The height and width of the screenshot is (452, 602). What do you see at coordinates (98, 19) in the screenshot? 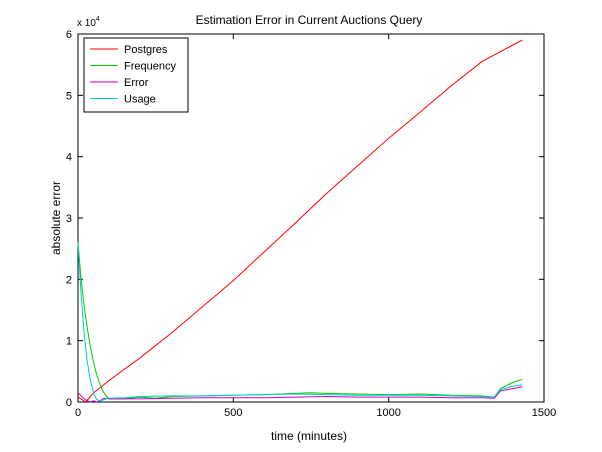
I see `y-axis-exponent-power: 4` at bounding box center [98, 19].